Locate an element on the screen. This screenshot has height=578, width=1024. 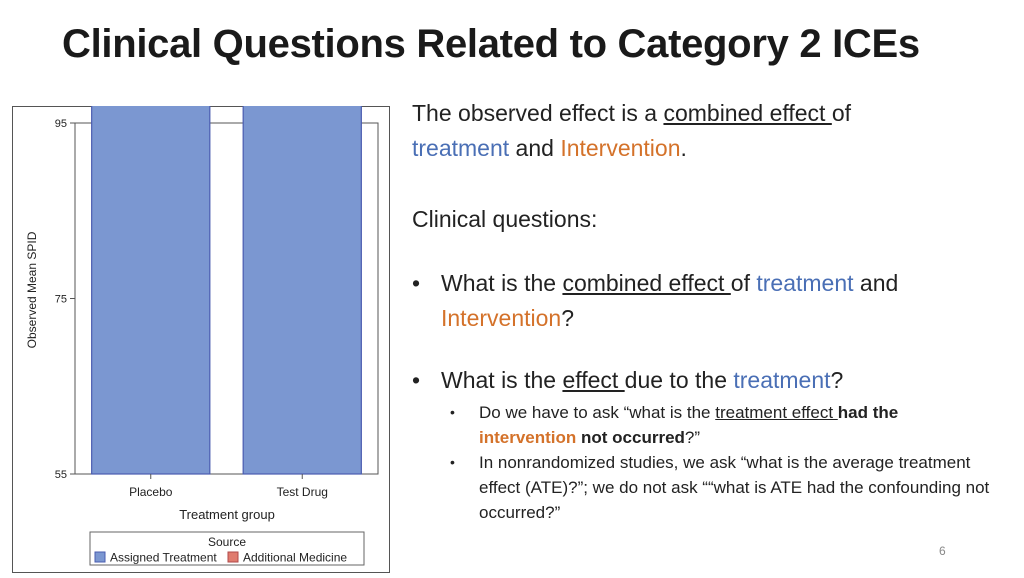
x-tick-label: Test Drug is located at coordinates (302, 492).